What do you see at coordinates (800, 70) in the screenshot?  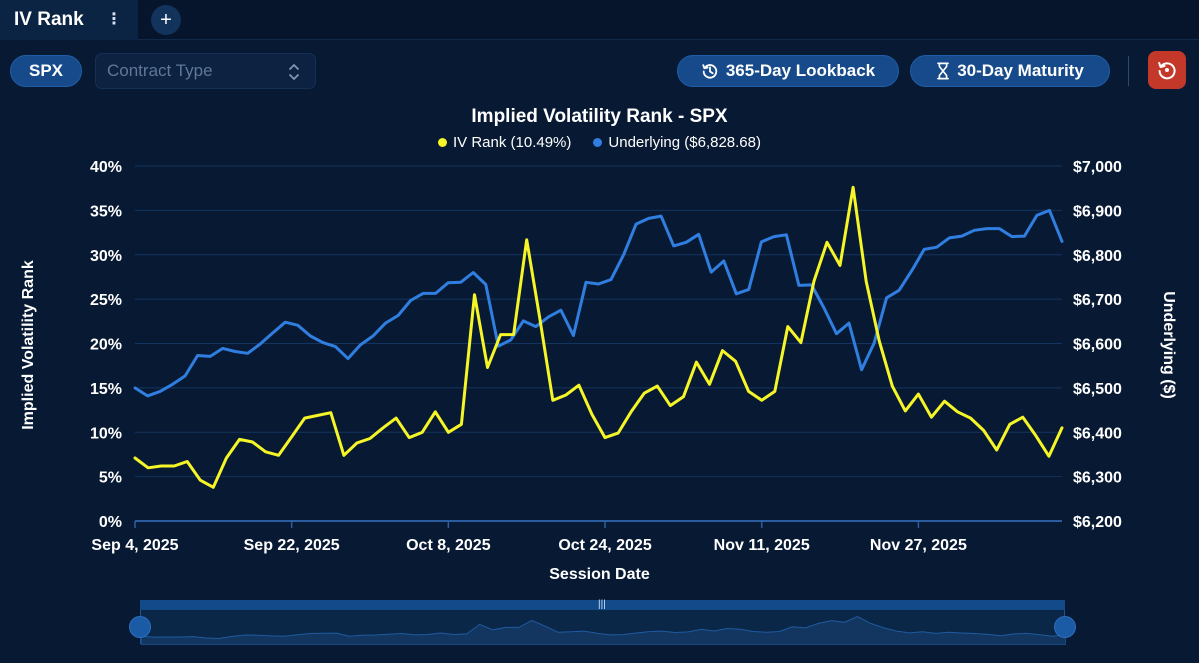 I see `lookback-label: 365-Day Lookback` at bounding box center [800, 70].